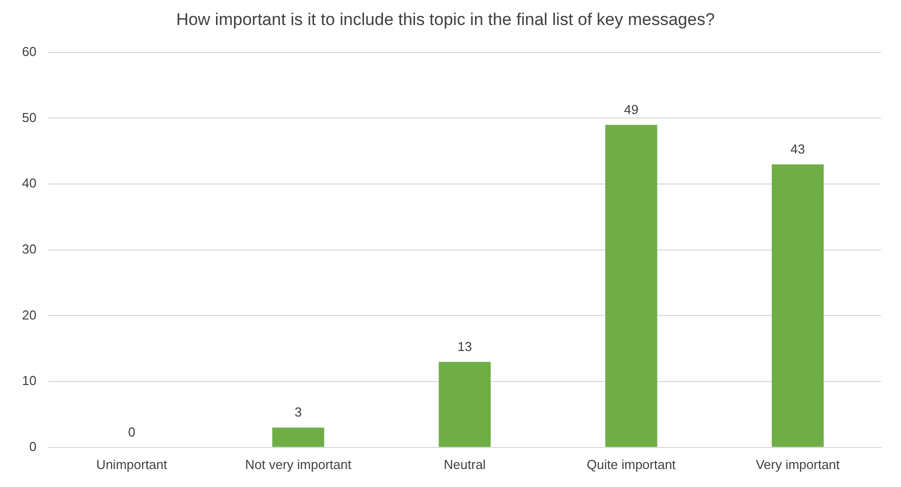 Image resolution: width=901 pixels, height=487 pixels. I want to click on y-tick-label: 60, so click(29, 51).